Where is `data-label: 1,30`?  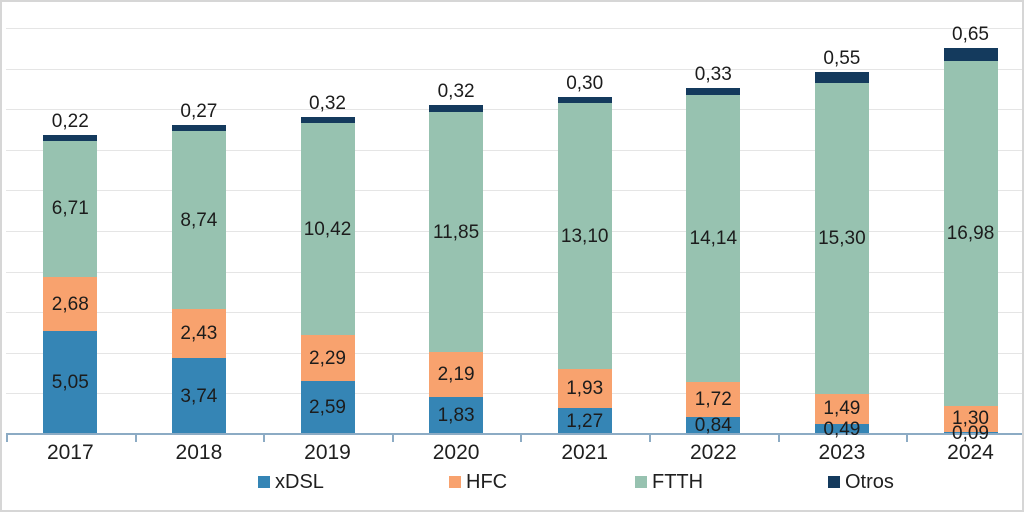 data-label: 1,30 is located at coordinates (970, 419).